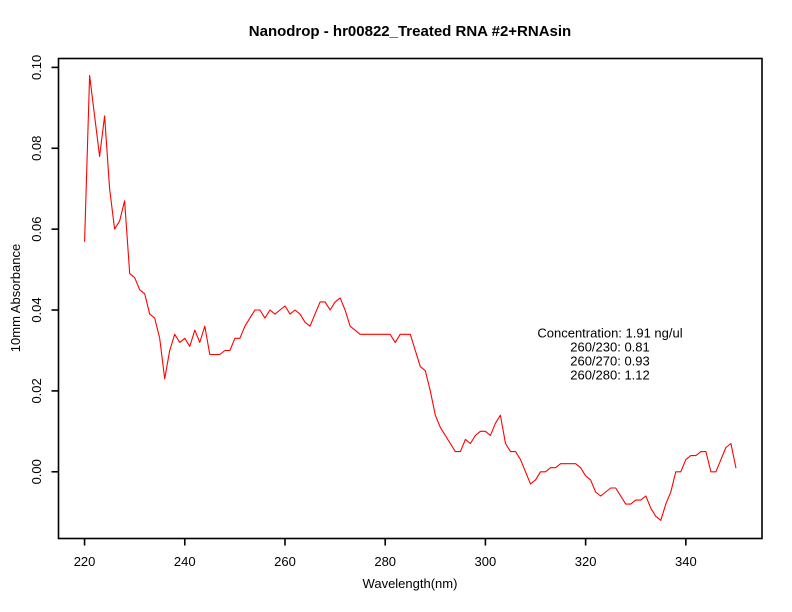 This screenshot has width=792, height=612. What do you see at coordinates (36, 471) in the screenshot?
I see `y-tick-label: 0.00` at bounding box center [36, 471].